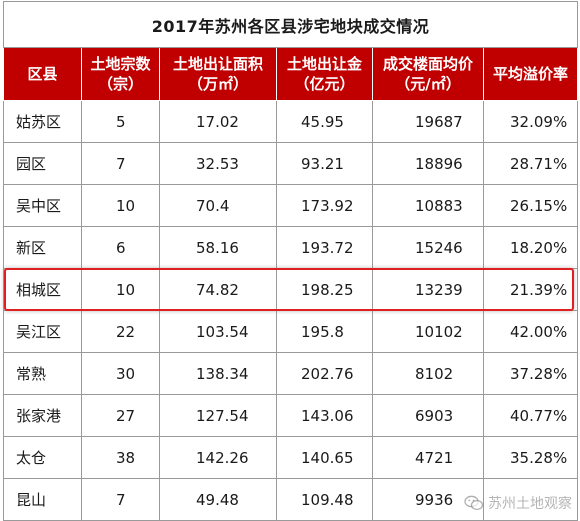 This screenshot has height=521, width=580. What do you see at coordinates (530, 247) in the screenshot?
I see `cell-premium-rate: 18.20%` at bounding box center [530, 247].